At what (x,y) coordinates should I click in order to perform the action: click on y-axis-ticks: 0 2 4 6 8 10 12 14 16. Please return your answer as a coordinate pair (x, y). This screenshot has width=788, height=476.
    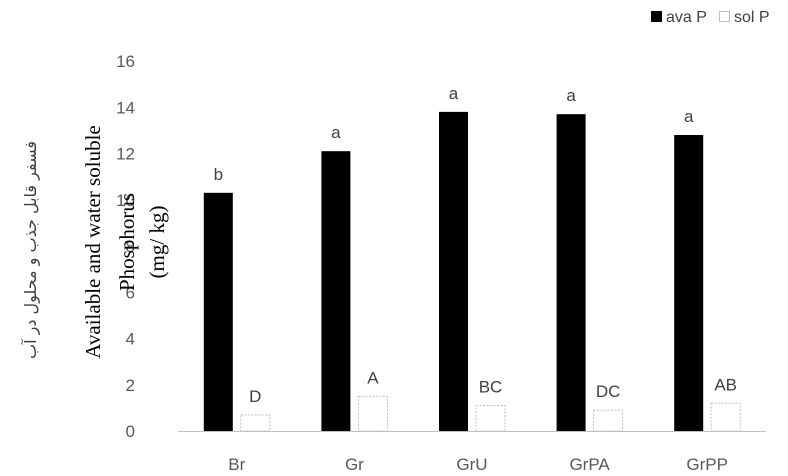
    Looking at the image, I should click on (125, 246).